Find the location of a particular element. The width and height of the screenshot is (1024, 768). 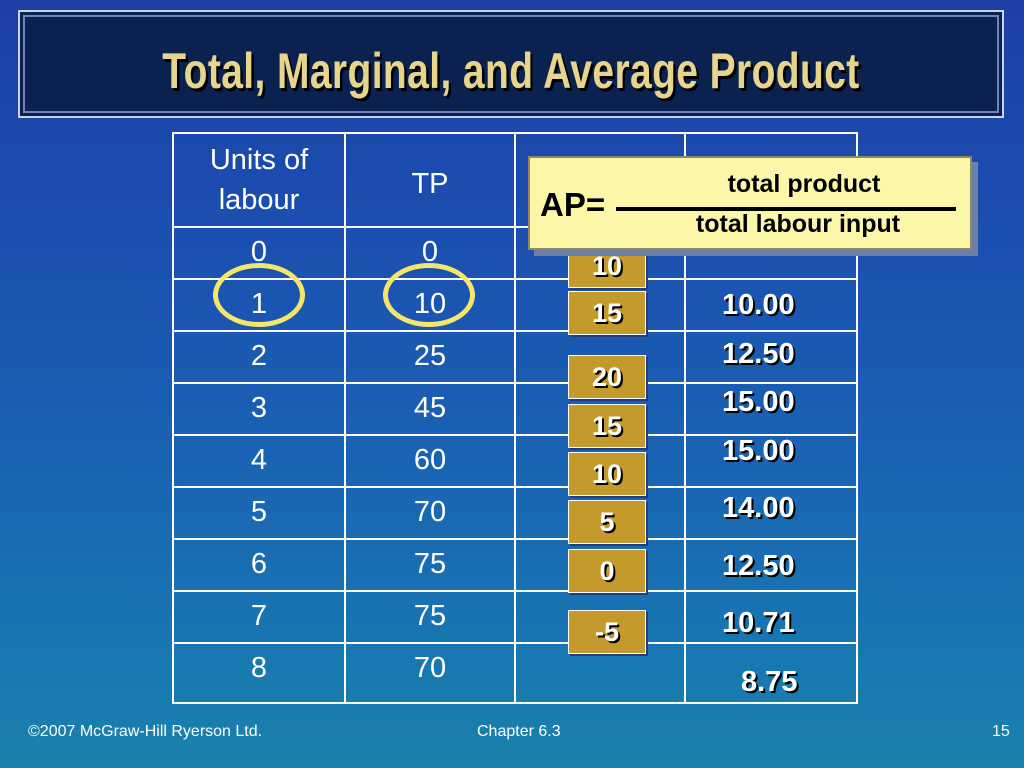

mp-value-box: 0 is located at coordinates (607, 571).